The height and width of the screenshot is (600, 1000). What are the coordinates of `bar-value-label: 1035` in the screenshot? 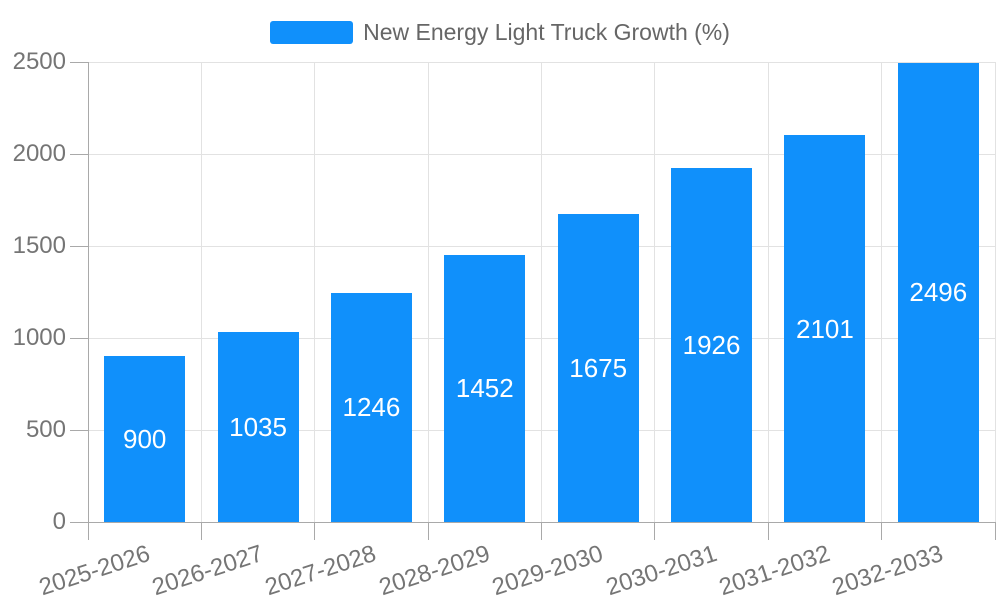 It's located at (258, 426).